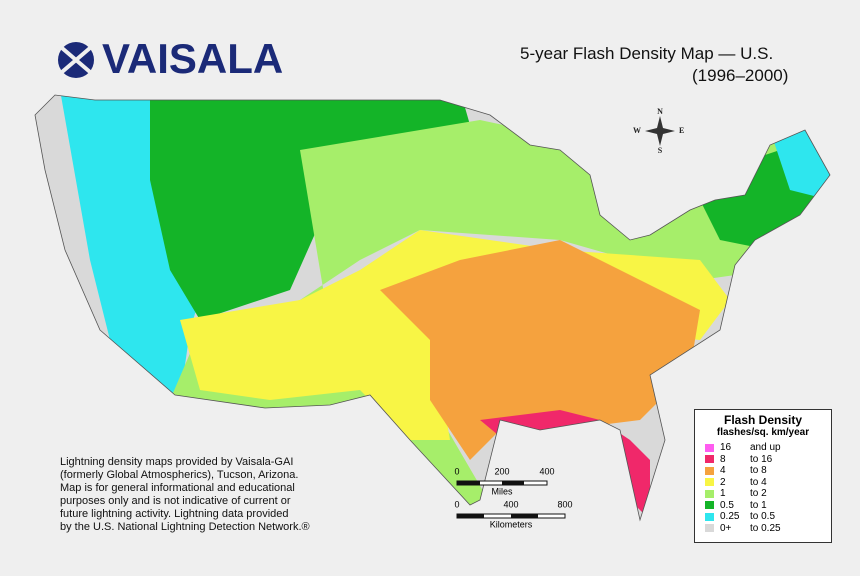  I want to click on logo-text: VAISALA, so click(192, 58).